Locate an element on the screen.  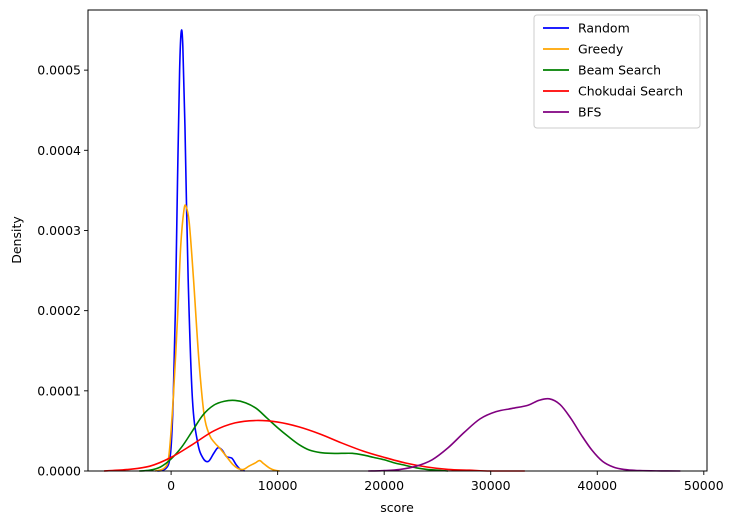
x-tick-label: 30000 is located at coordinates (491, 485).